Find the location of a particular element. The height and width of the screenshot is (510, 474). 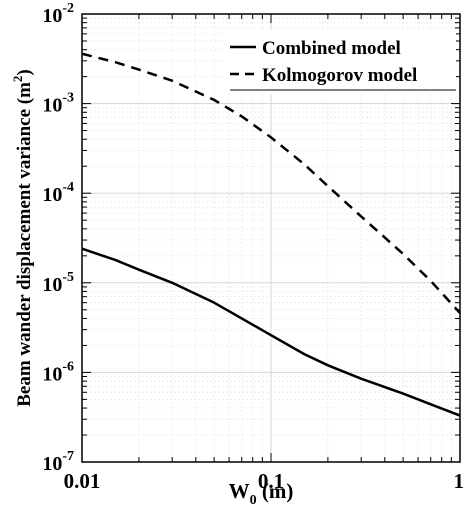

y-axis-label: Beam wander displacement variance (m2) is located at coordinates (22, 238).